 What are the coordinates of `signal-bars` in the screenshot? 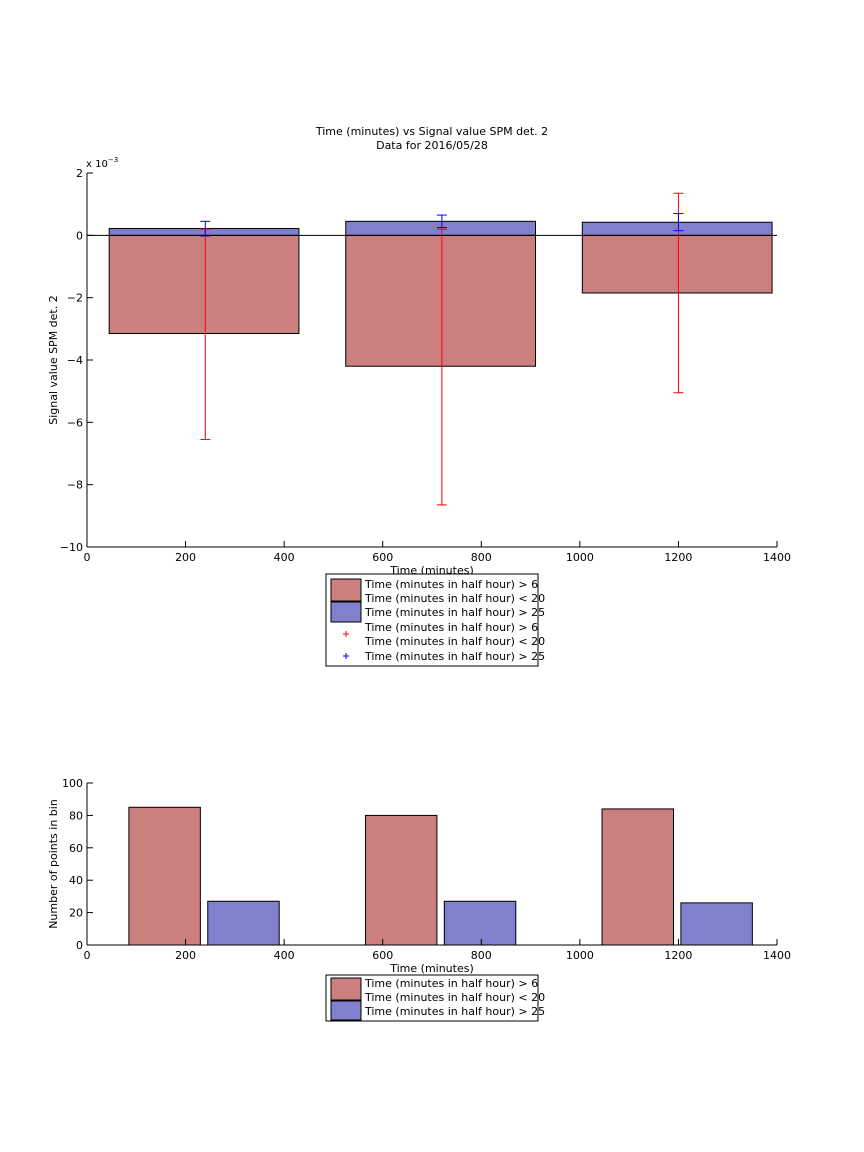 It's located at (440, 293).